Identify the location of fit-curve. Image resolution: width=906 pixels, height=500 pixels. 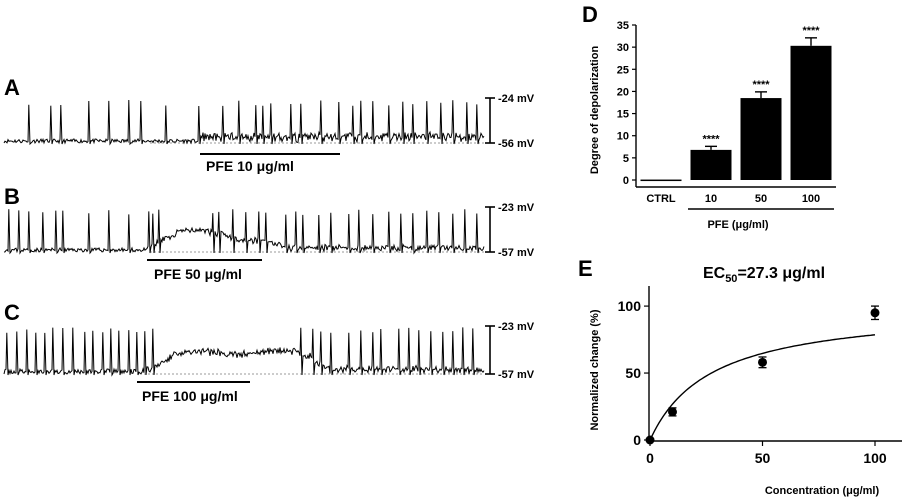
(762, 387).